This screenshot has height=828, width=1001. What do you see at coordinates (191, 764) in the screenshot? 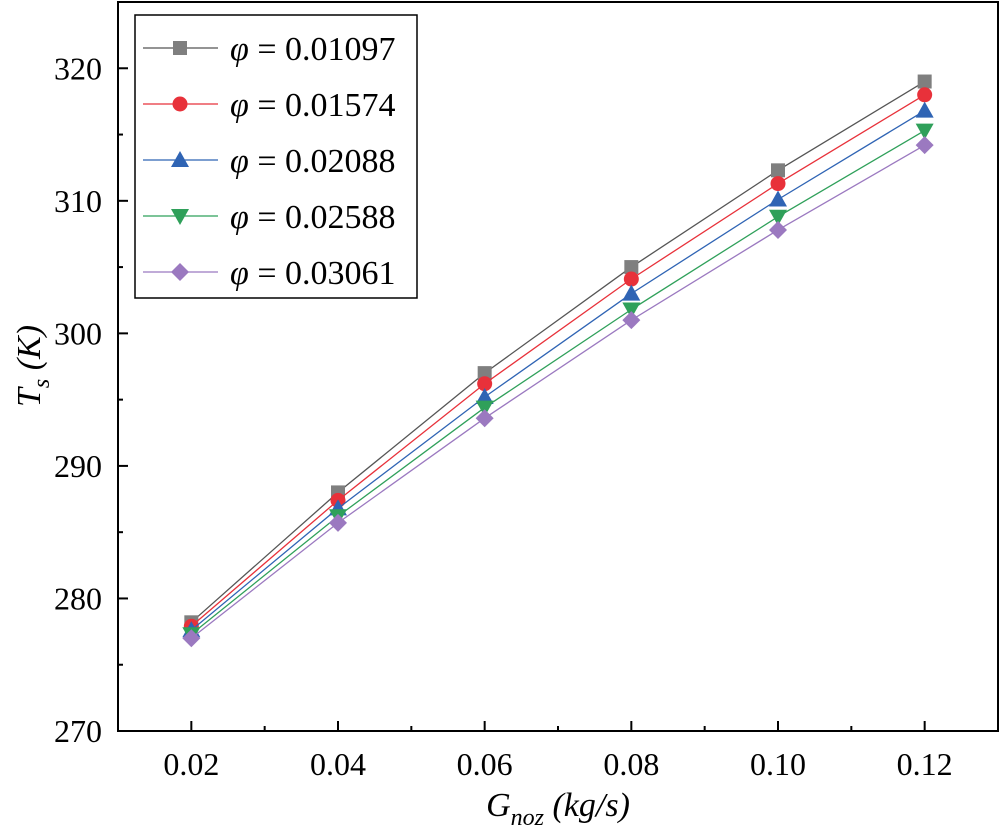
I see `x-tick-label: 0.02` at bounding box center [191, 764].